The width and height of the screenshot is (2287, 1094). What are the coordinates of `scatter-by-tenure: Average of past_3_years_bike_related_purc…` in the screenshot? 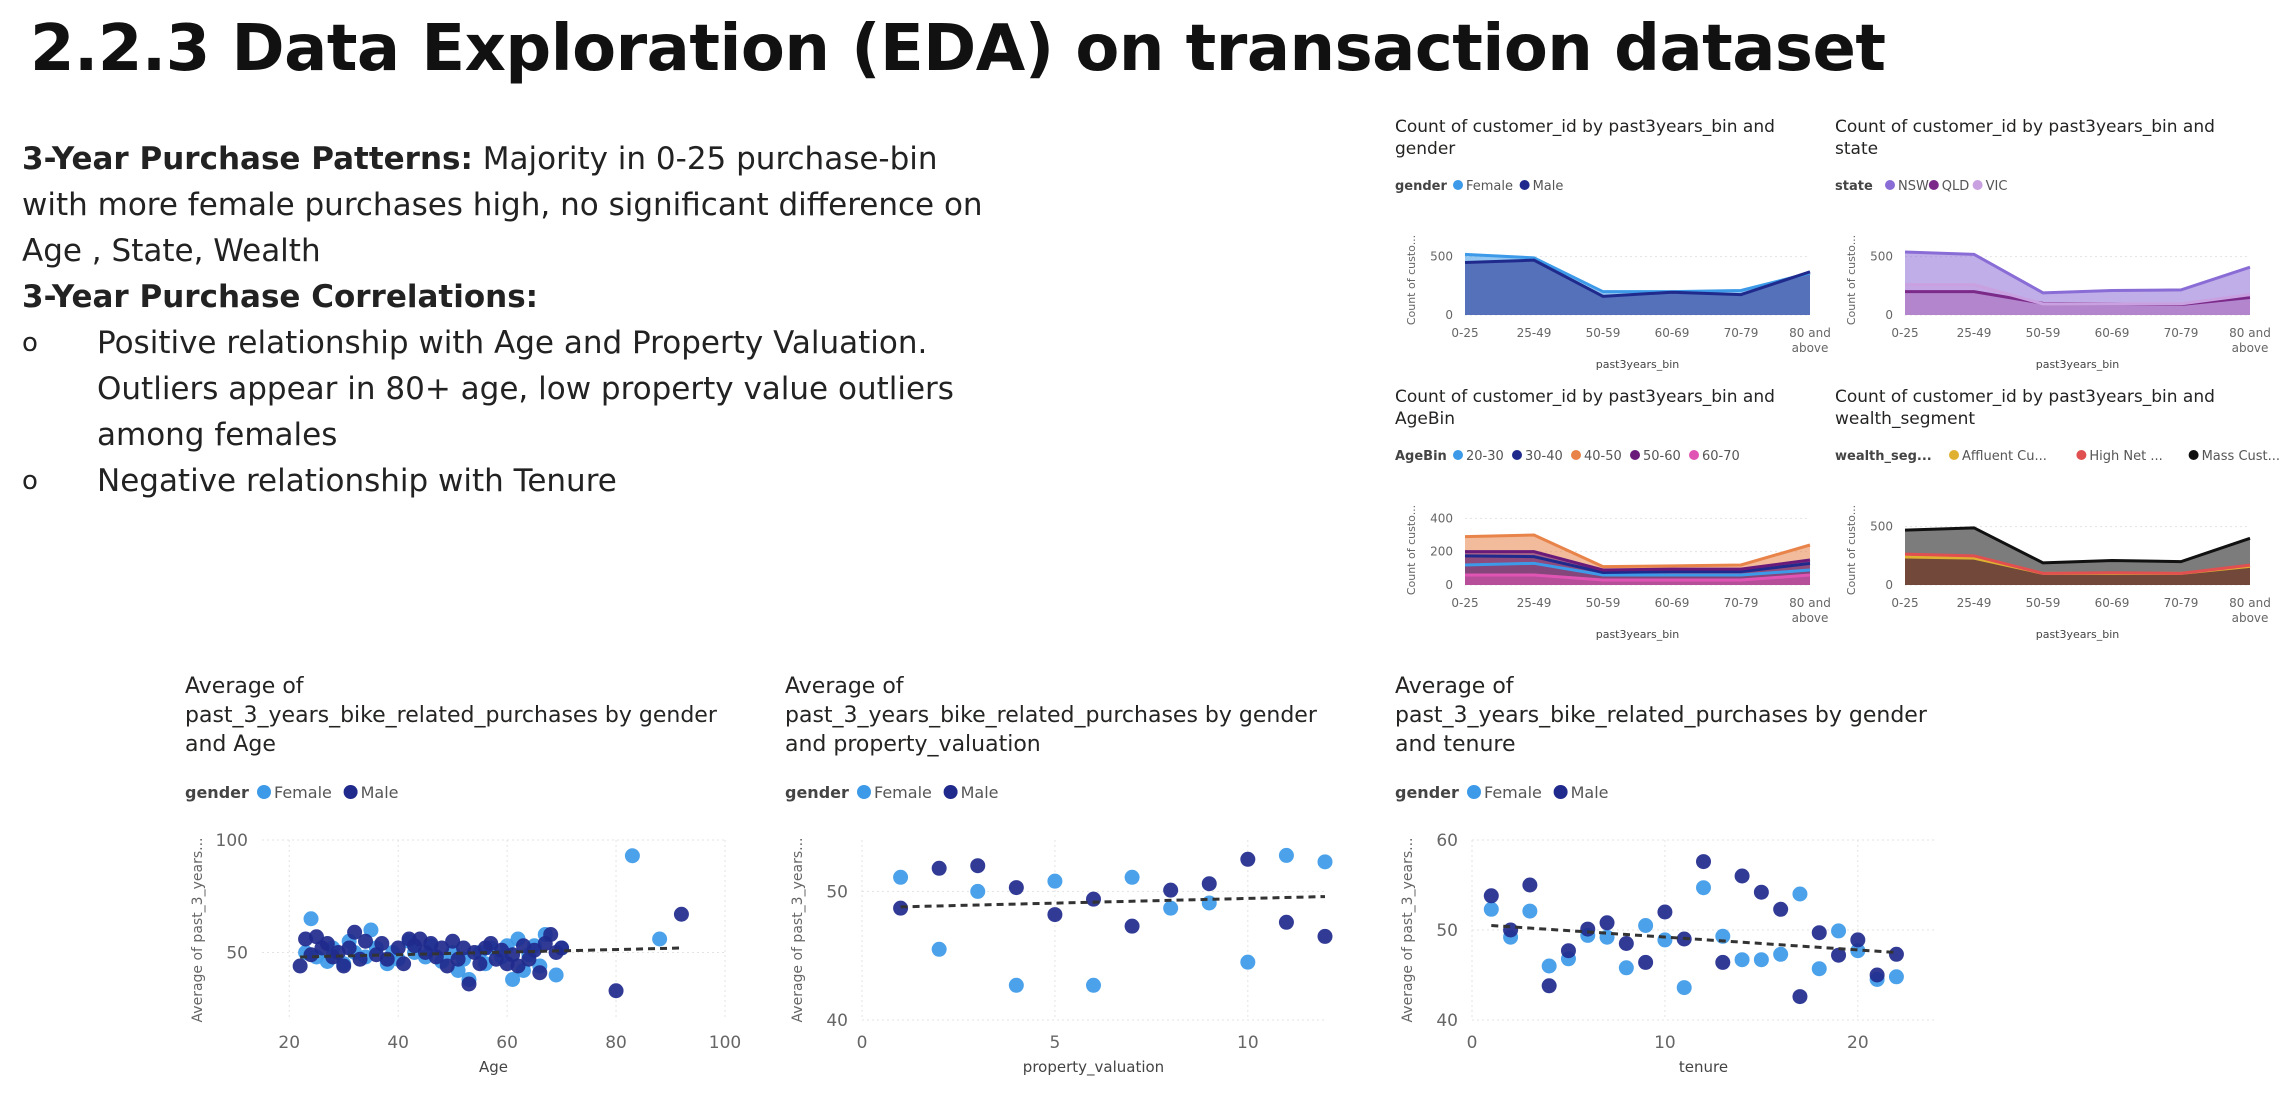 It's located at (1677, 870).